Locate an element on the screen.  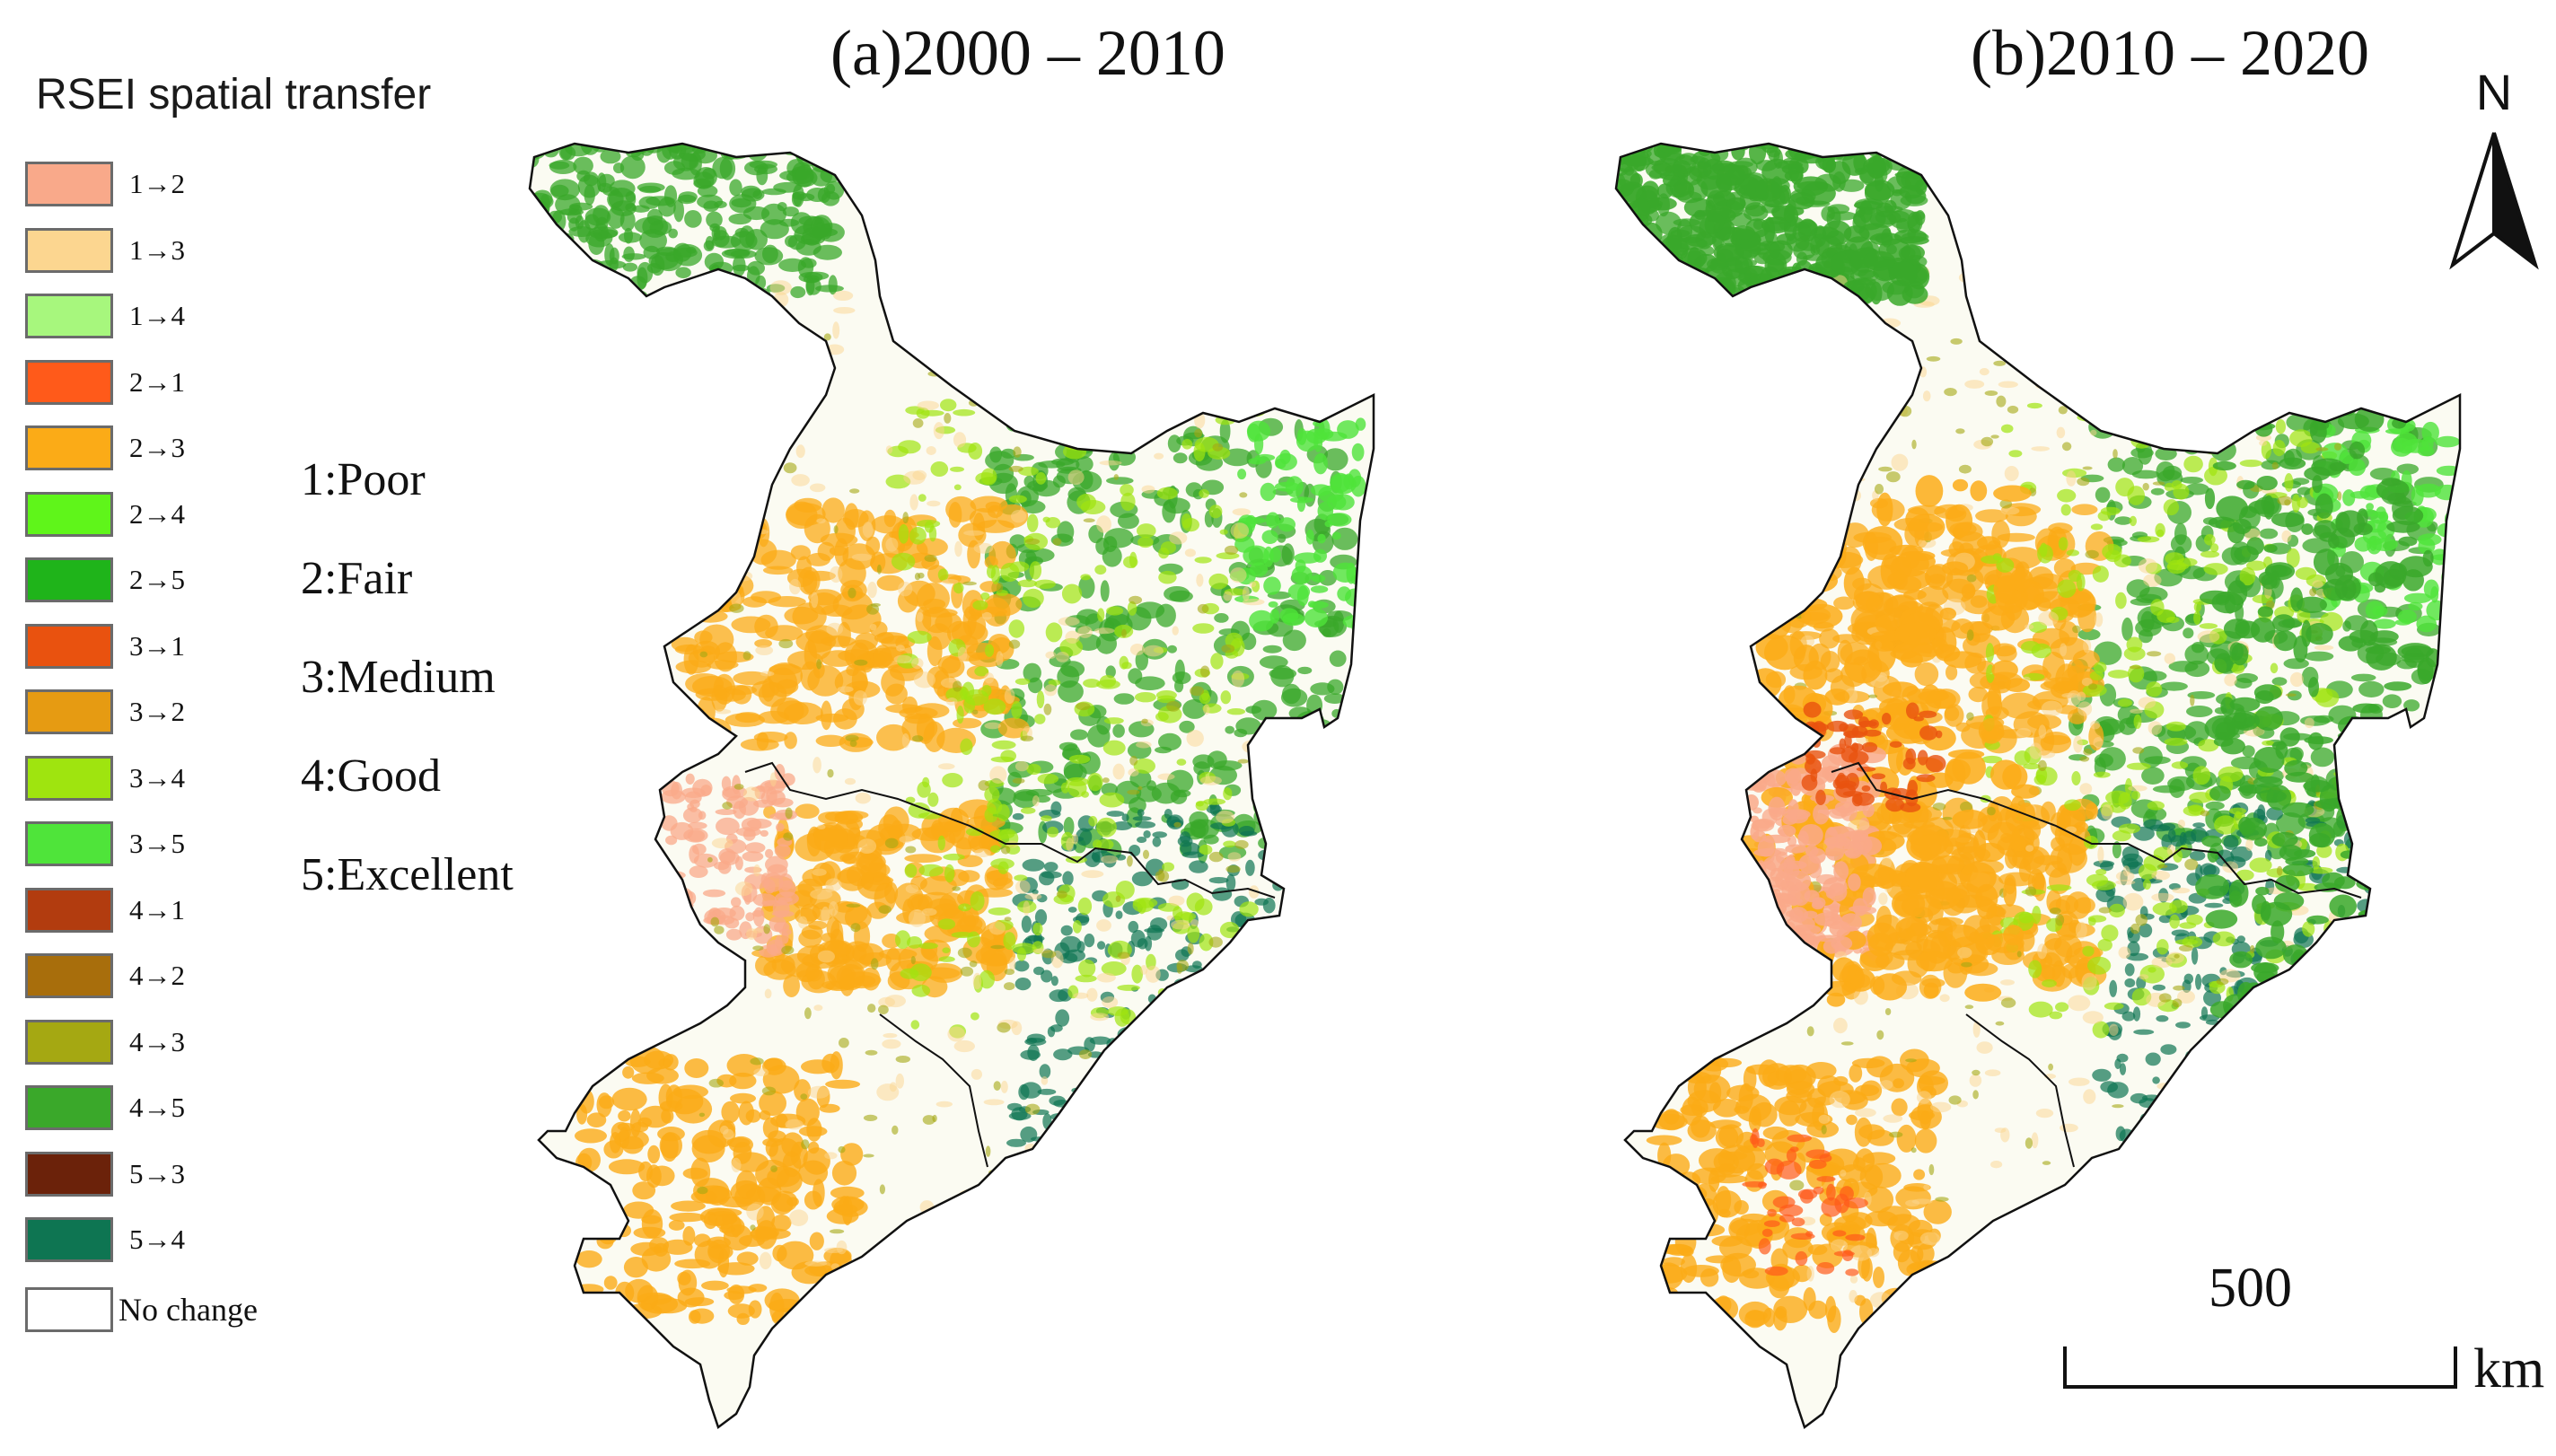
legend-title: RSEI spatial transfer is located at coordinates (234, 94).